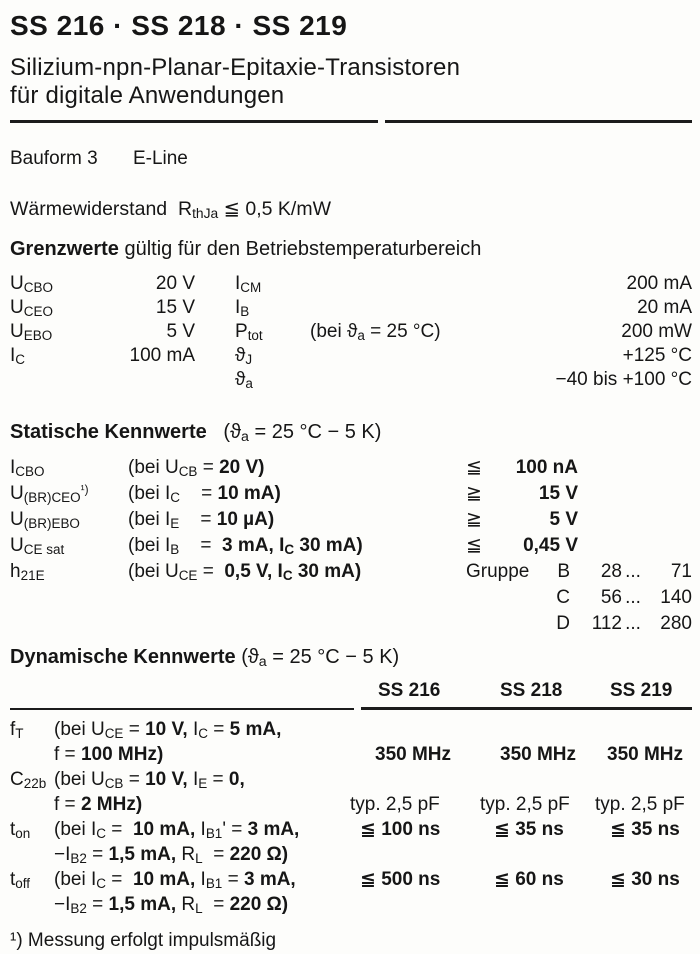  Describe the element at coordinates (351, 468) in the screenshot. I see `table-row: ICBO (bei UCB = 20 V) ≦ 100 nA` at that location.